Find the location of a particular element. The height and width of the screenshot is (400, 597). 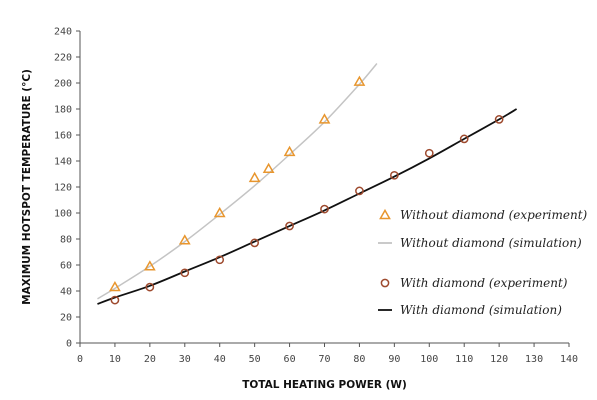

x-tick-label: 130 is located at coordinates (534, 359).